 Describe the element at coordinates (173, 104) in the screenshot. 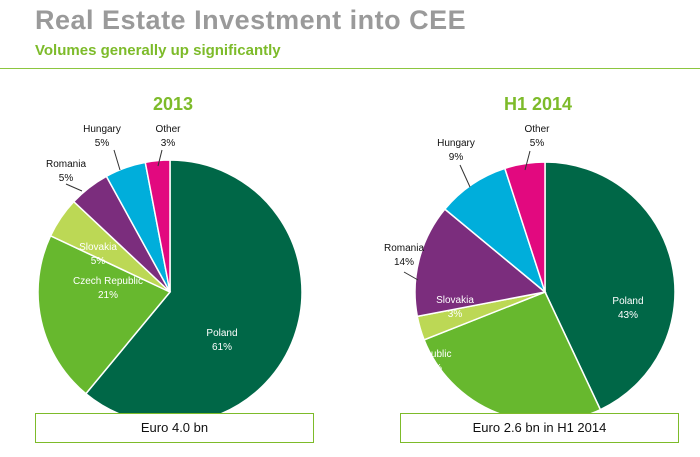

I see `chart-title-2013: 2013` at that location.